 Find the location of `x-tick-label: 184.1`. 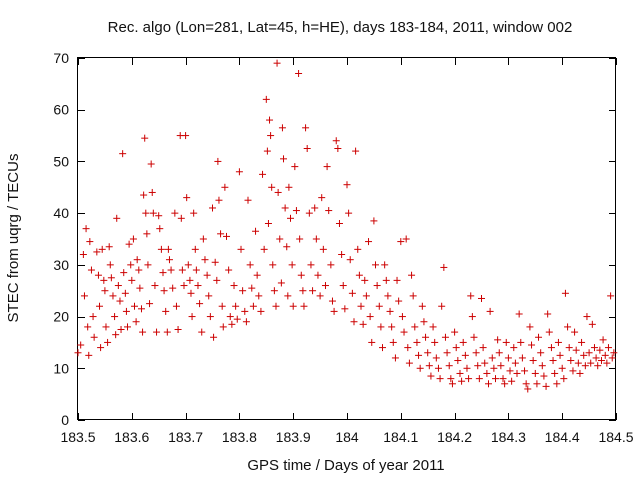

x-tick-label: 184.1 is located at coordinates (400, 437).